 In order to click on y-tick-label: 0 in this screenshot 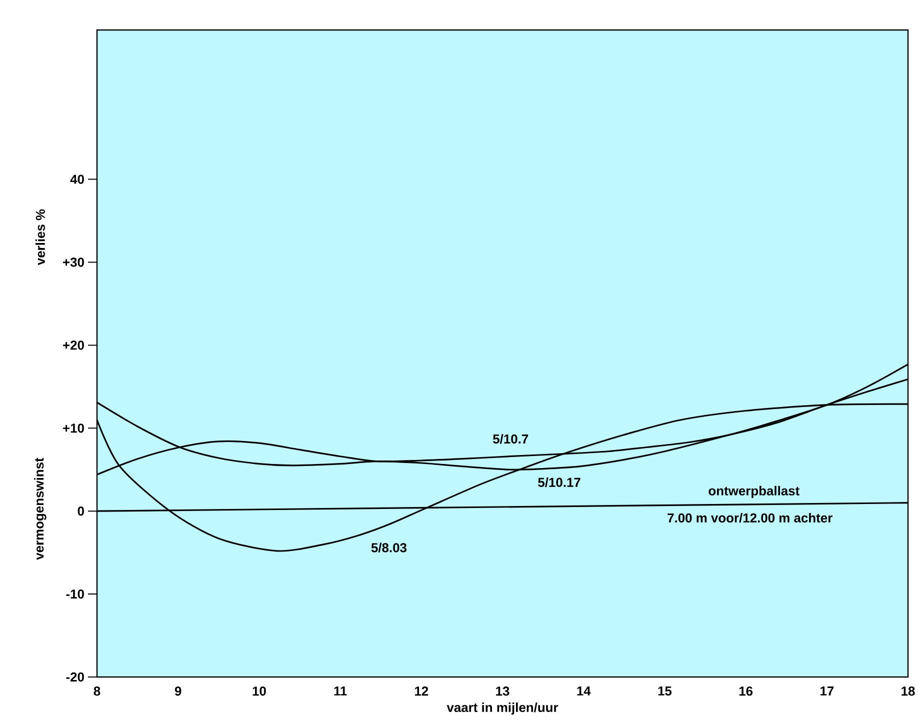, I will do `click(81, 511)`.